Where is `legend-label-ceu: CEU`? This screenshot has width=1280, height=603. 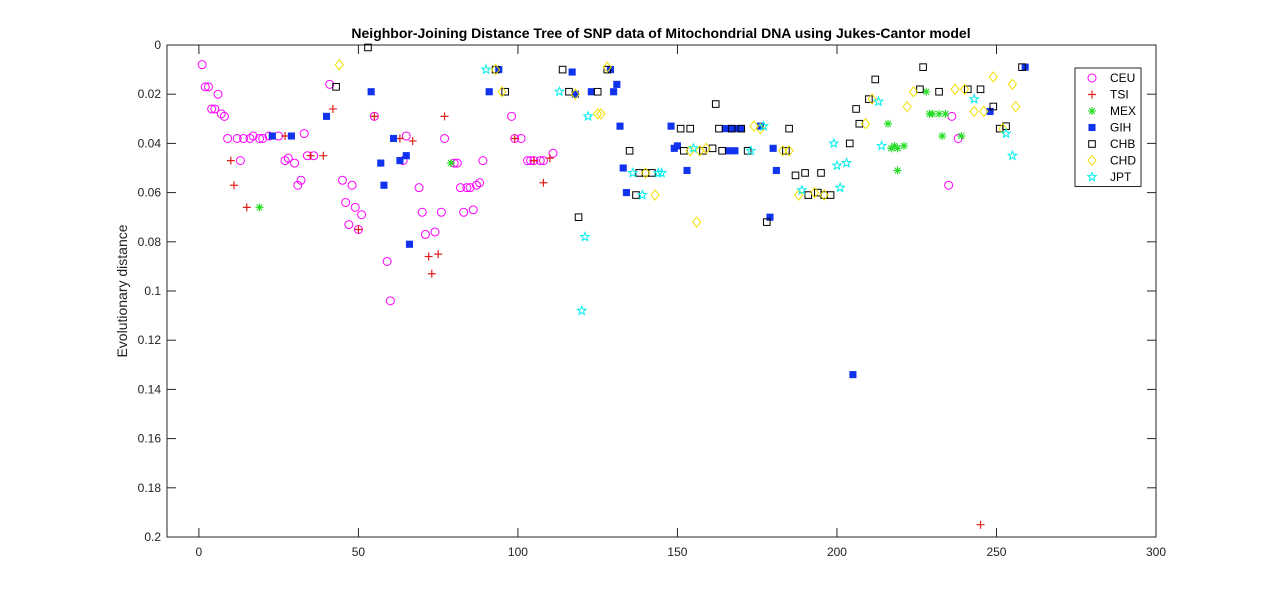
legend-label-ceu: CEU is located at coordinates (1122, 78).